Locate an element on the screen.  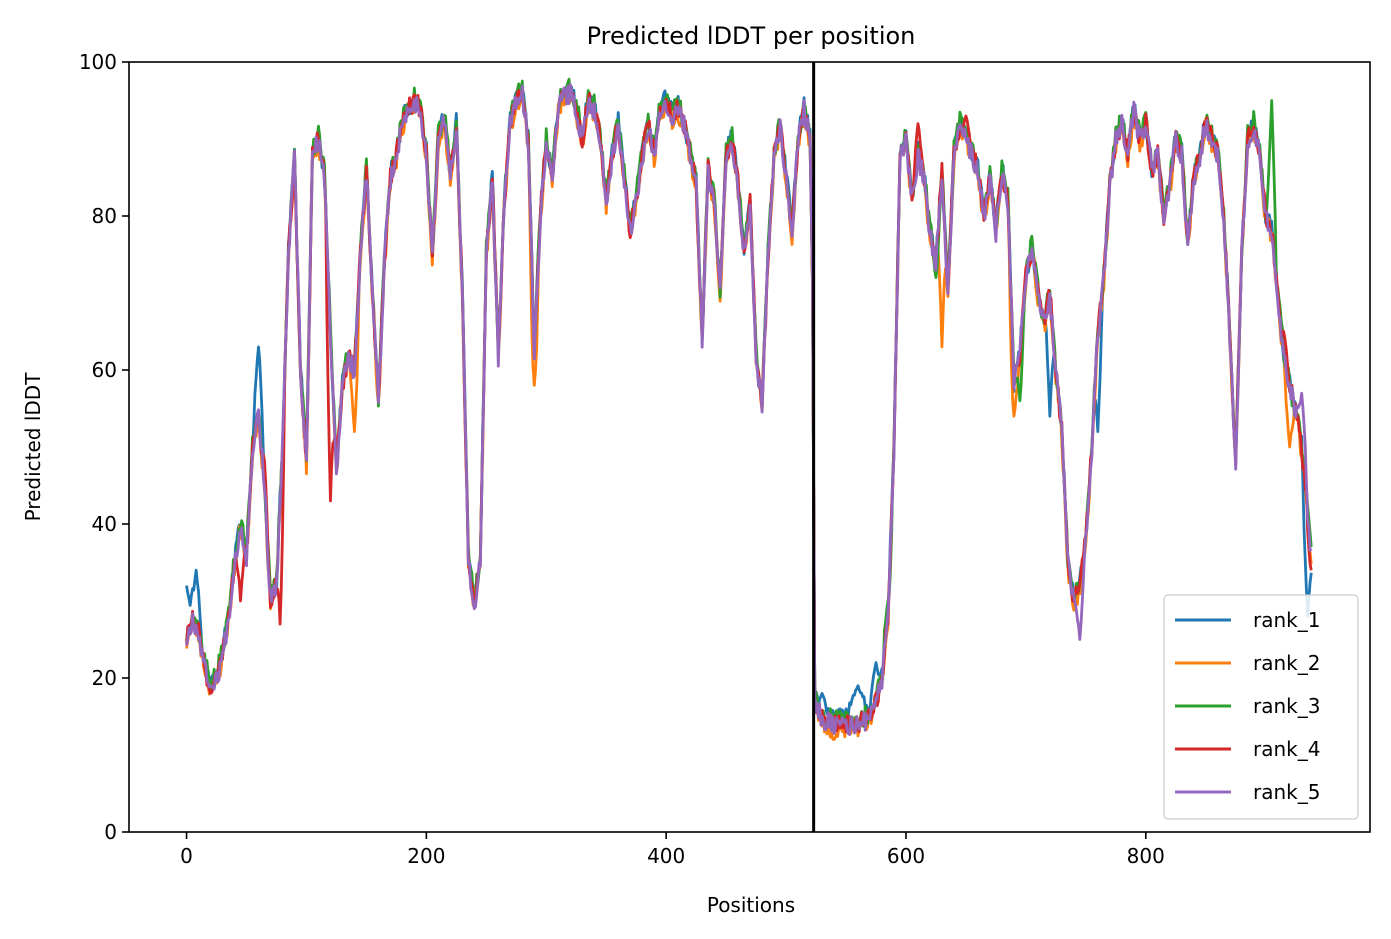
legend: rank_1 rank_2 rank_3 rank_4 rank_5 is located at coordinates (1261, 707).